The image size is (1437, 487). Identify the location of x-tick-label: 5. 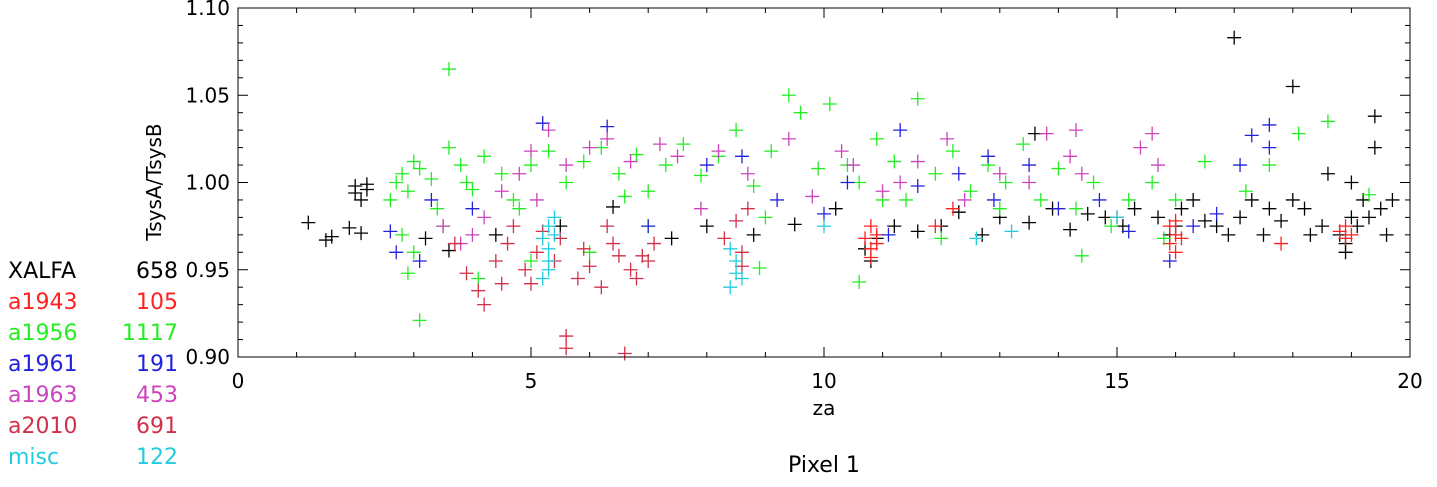
(531, 381).